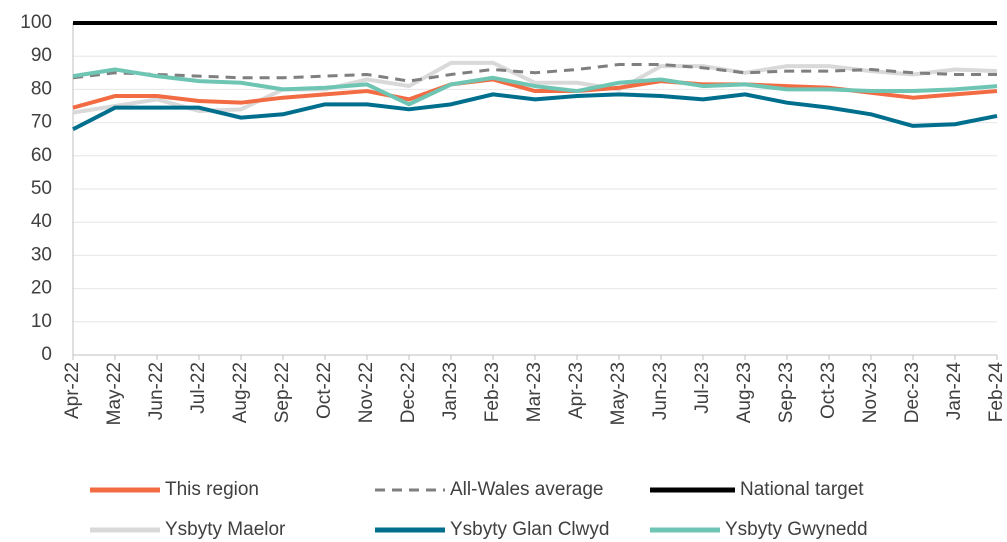 This screenshot has width=1007, height=542. Describe the element at coordinates (41, 321) in the screenshot. I see `y-tick-label: 10` at that location.